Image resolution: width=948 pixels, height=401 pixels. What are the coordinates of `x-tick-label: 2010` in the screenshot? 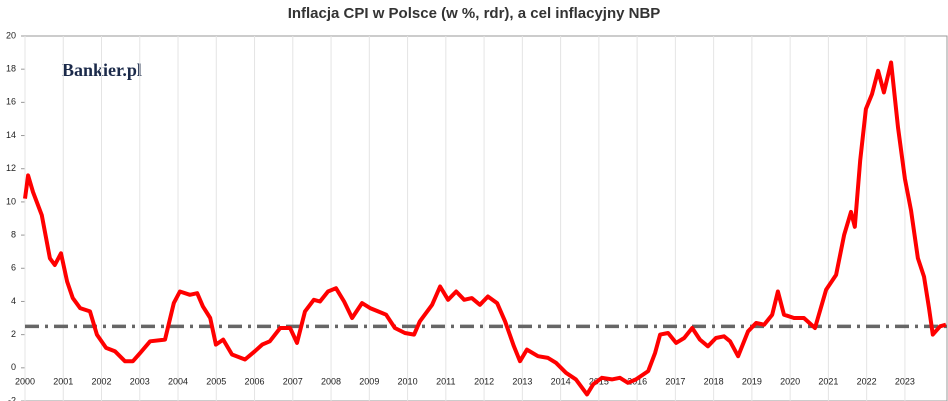 It's located at (408, 381).